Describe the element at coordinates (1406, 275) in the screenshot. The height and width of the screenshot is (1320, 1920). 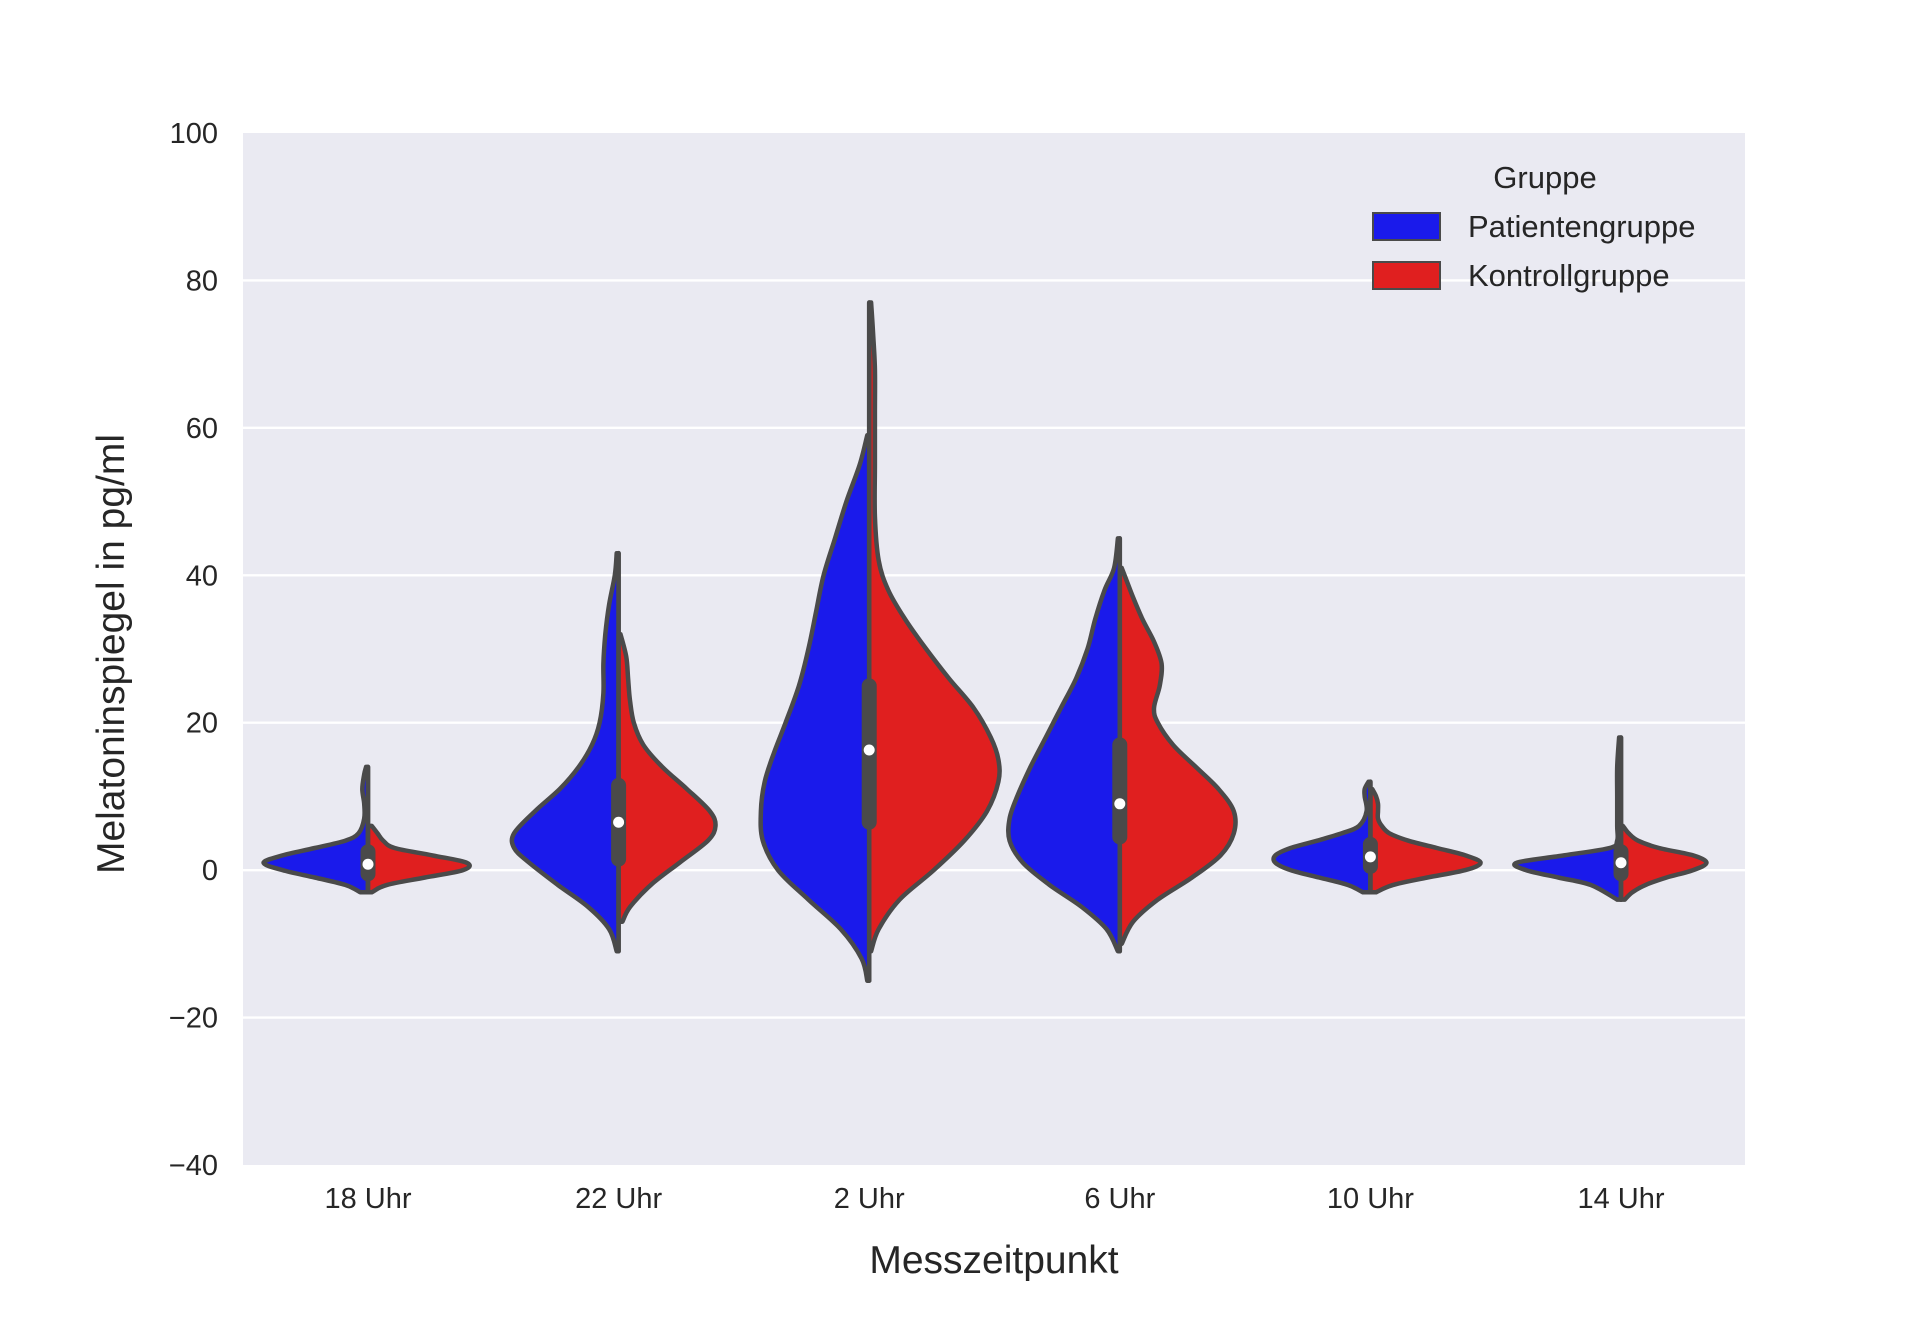
I see `legend-swatch-kontrollgruppe` at that location.